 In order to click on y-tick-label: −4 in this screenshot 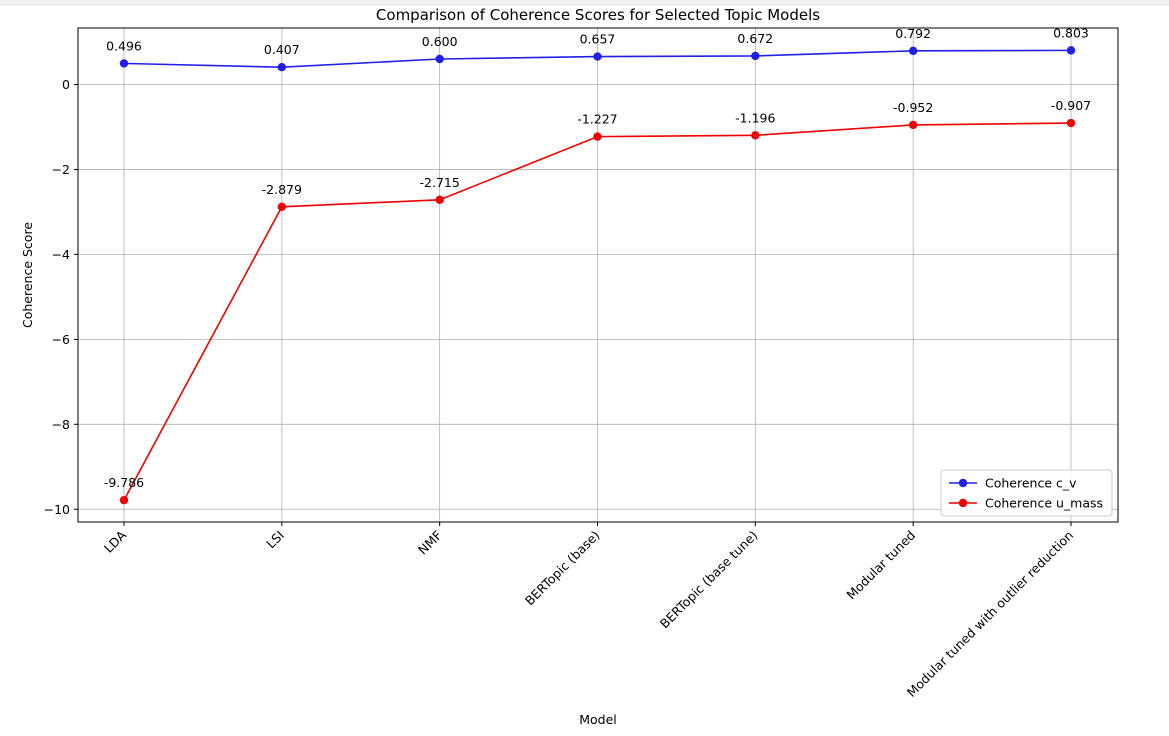, I will do `click(61, 254)`.